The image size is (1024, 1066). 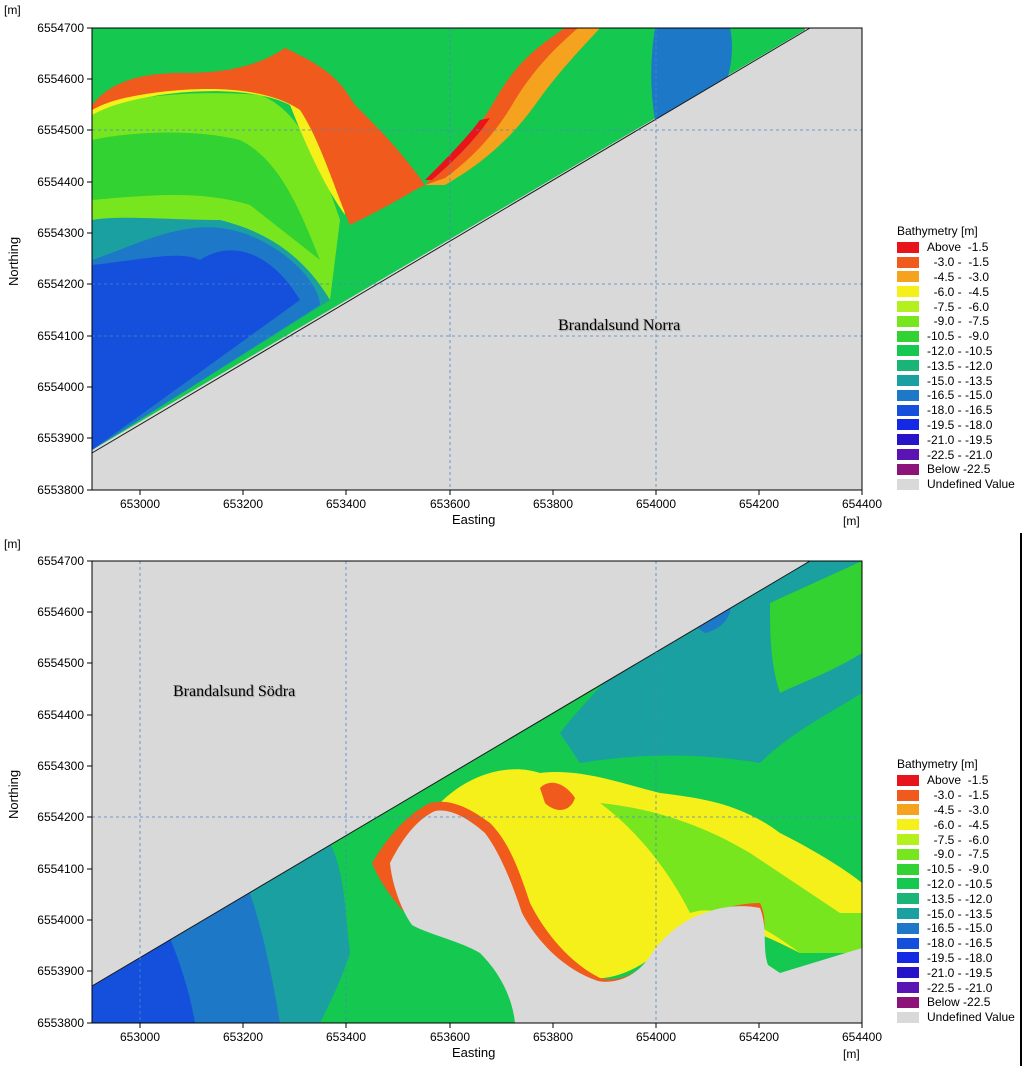 I want to click on legend-item: -3.0 - -1.5, so click(x=956, y=795).